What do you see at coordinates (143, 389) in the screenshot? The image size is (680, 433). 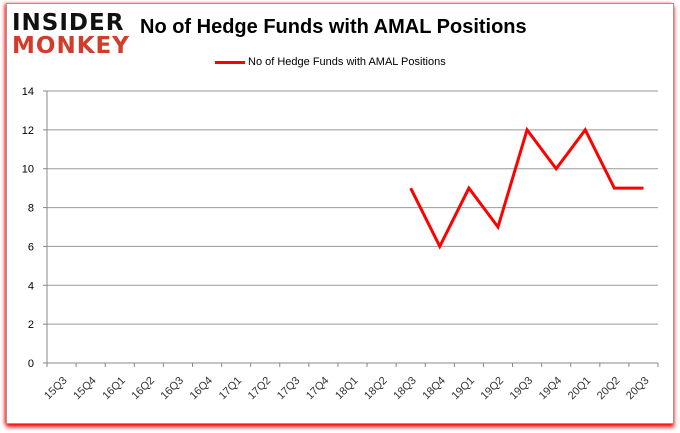 I see `x-tick-label: 16Q2` at bounding box center [143, 389].